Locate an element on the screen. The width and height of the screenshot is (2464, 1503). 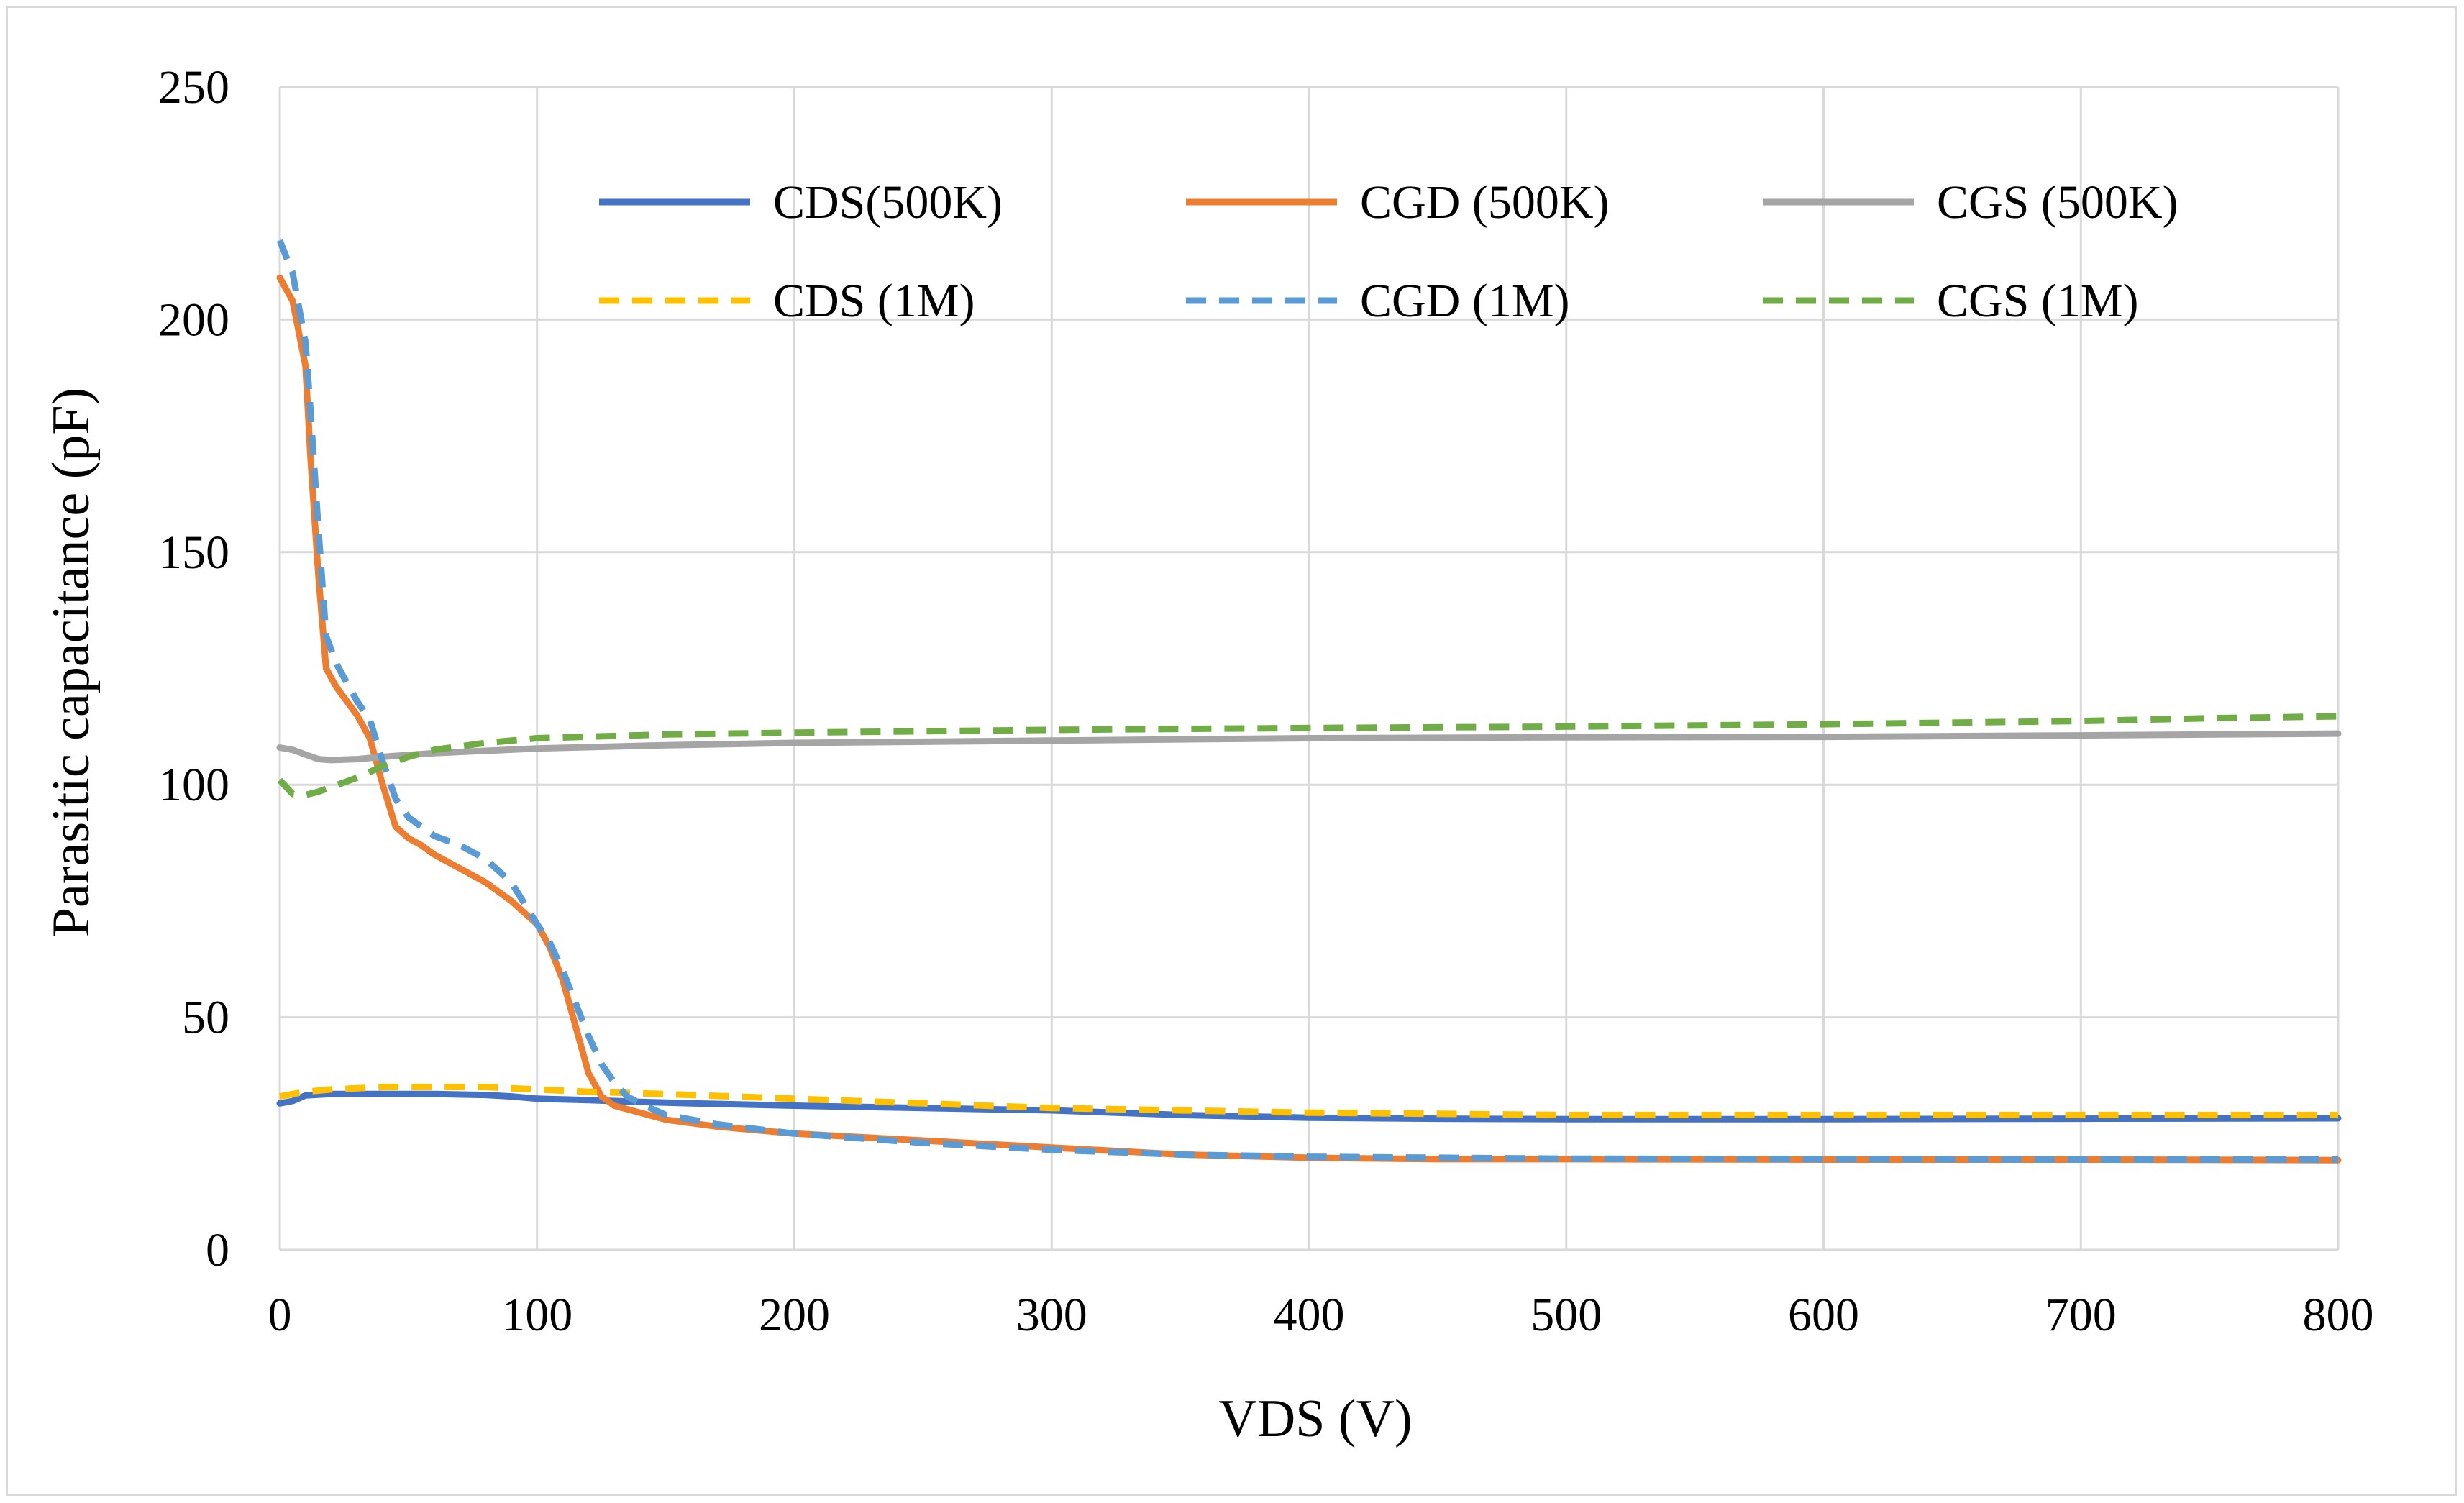
legend-label: CGD (1M) is located at coordinates (1465, 301).